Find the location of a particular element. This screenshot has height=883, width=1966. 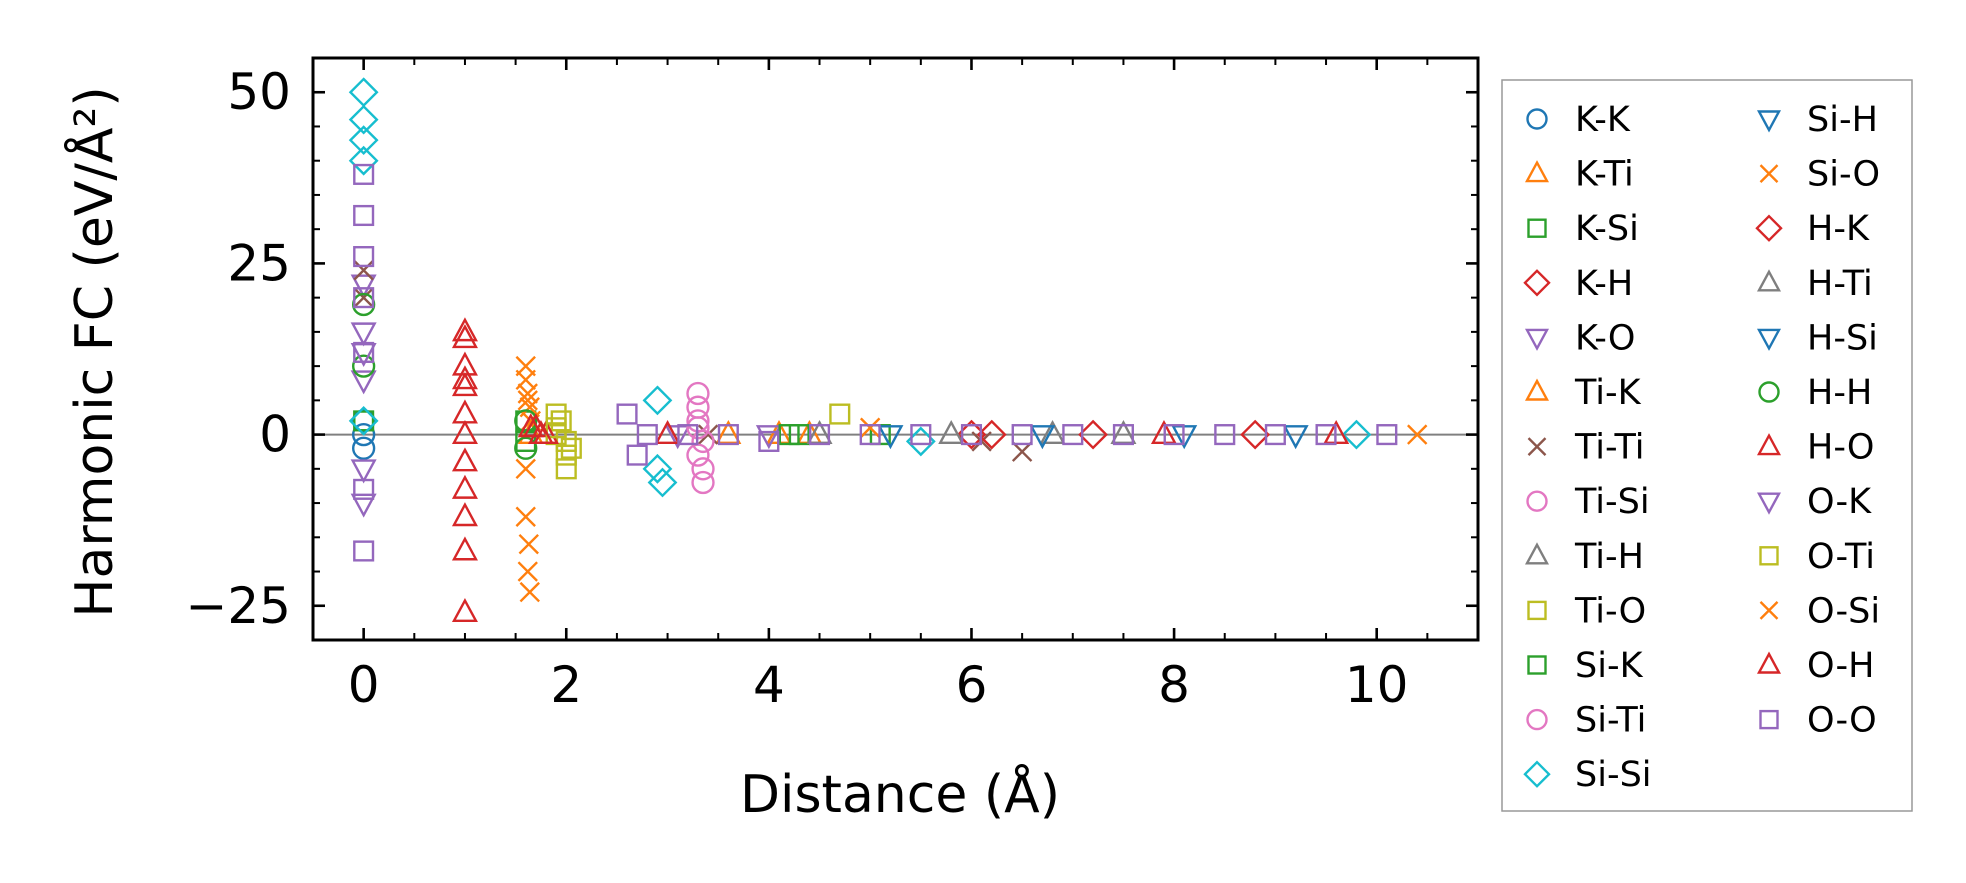

y-axis-label: Harmonic FC (eV/Å²) is located at coordinates (94, 351).